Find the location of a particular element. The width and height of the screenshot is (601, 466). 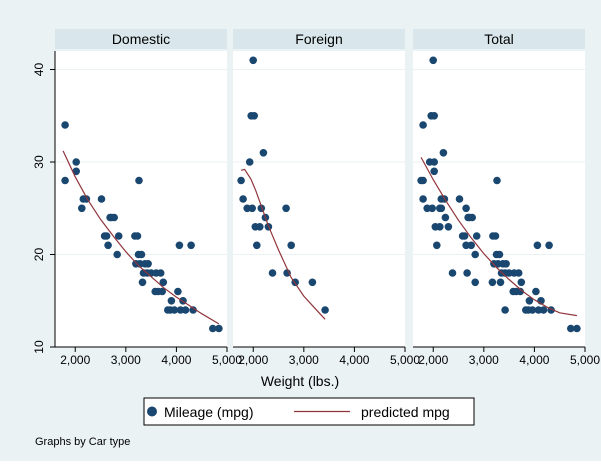

x-axis-label: Weight (lbs.) is located at coordinates (300, 381).